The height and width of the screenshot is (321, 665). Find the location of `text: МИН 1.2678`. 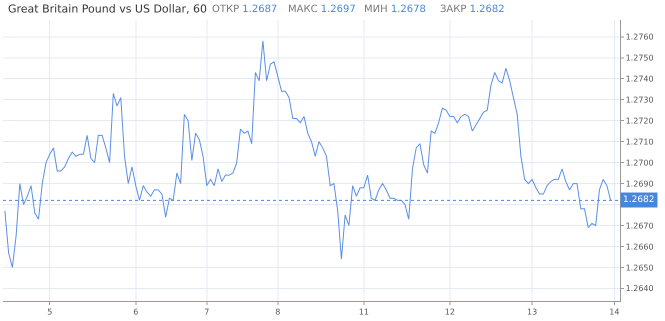

text: МИН 1.2678 is located at coordinates (395, 9).